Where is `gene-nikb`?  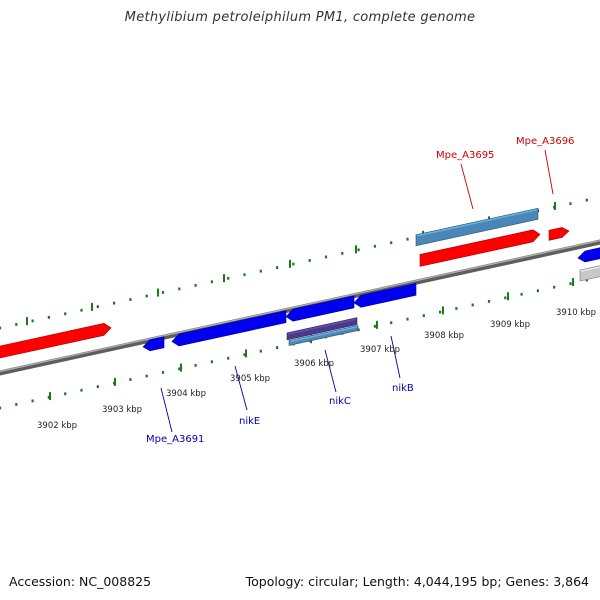
gene-nikb is located at coordinates (385, 295).